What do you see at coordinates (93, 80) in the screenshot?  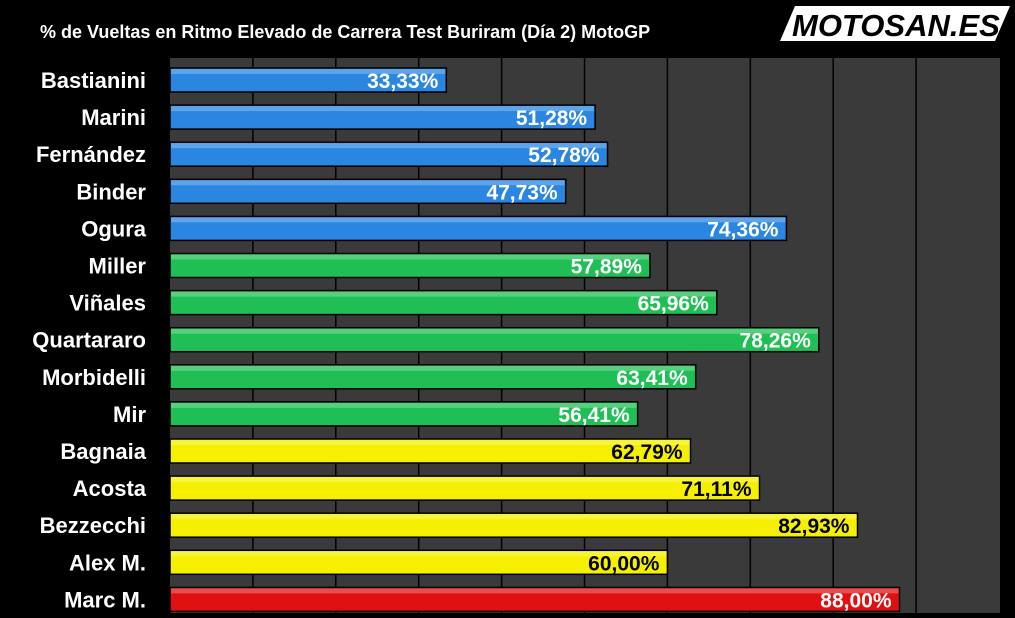 I see `category-label: Bastianini` at bounding box center [93, 80].